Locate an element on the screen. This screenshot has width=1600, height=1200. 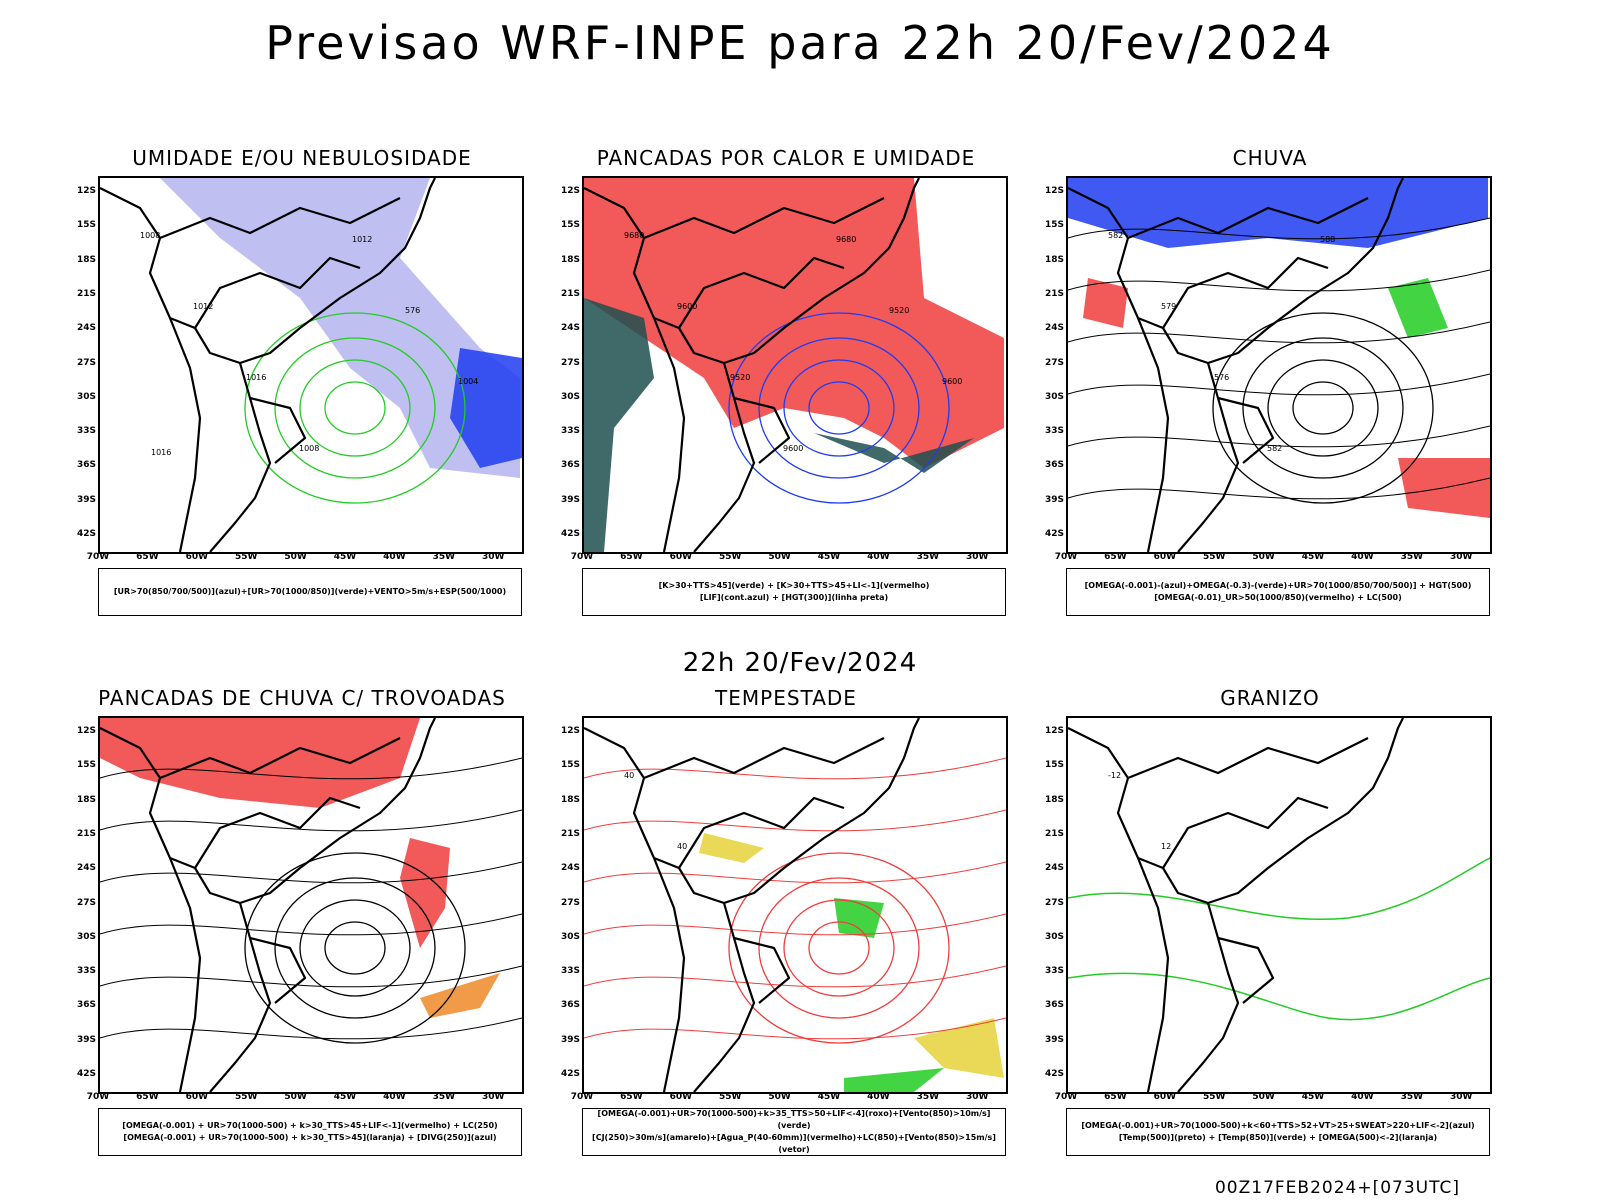
lat-tick-label: 30S is located at coordinates (570, 396).